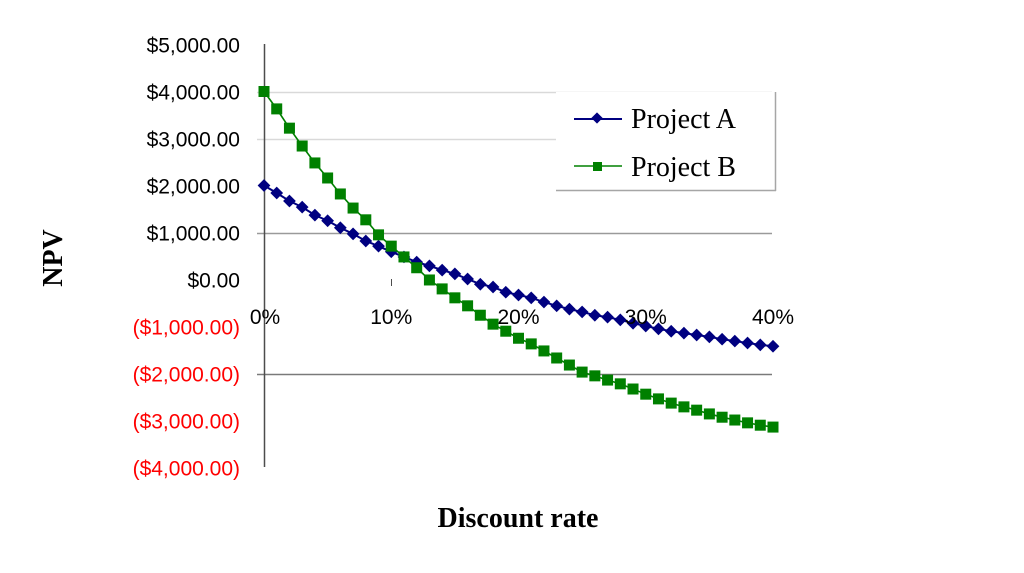  Describe the element at coordinates (193, 140) in the screenshot. I see `y-tick-label: $3,000.00` at that location.